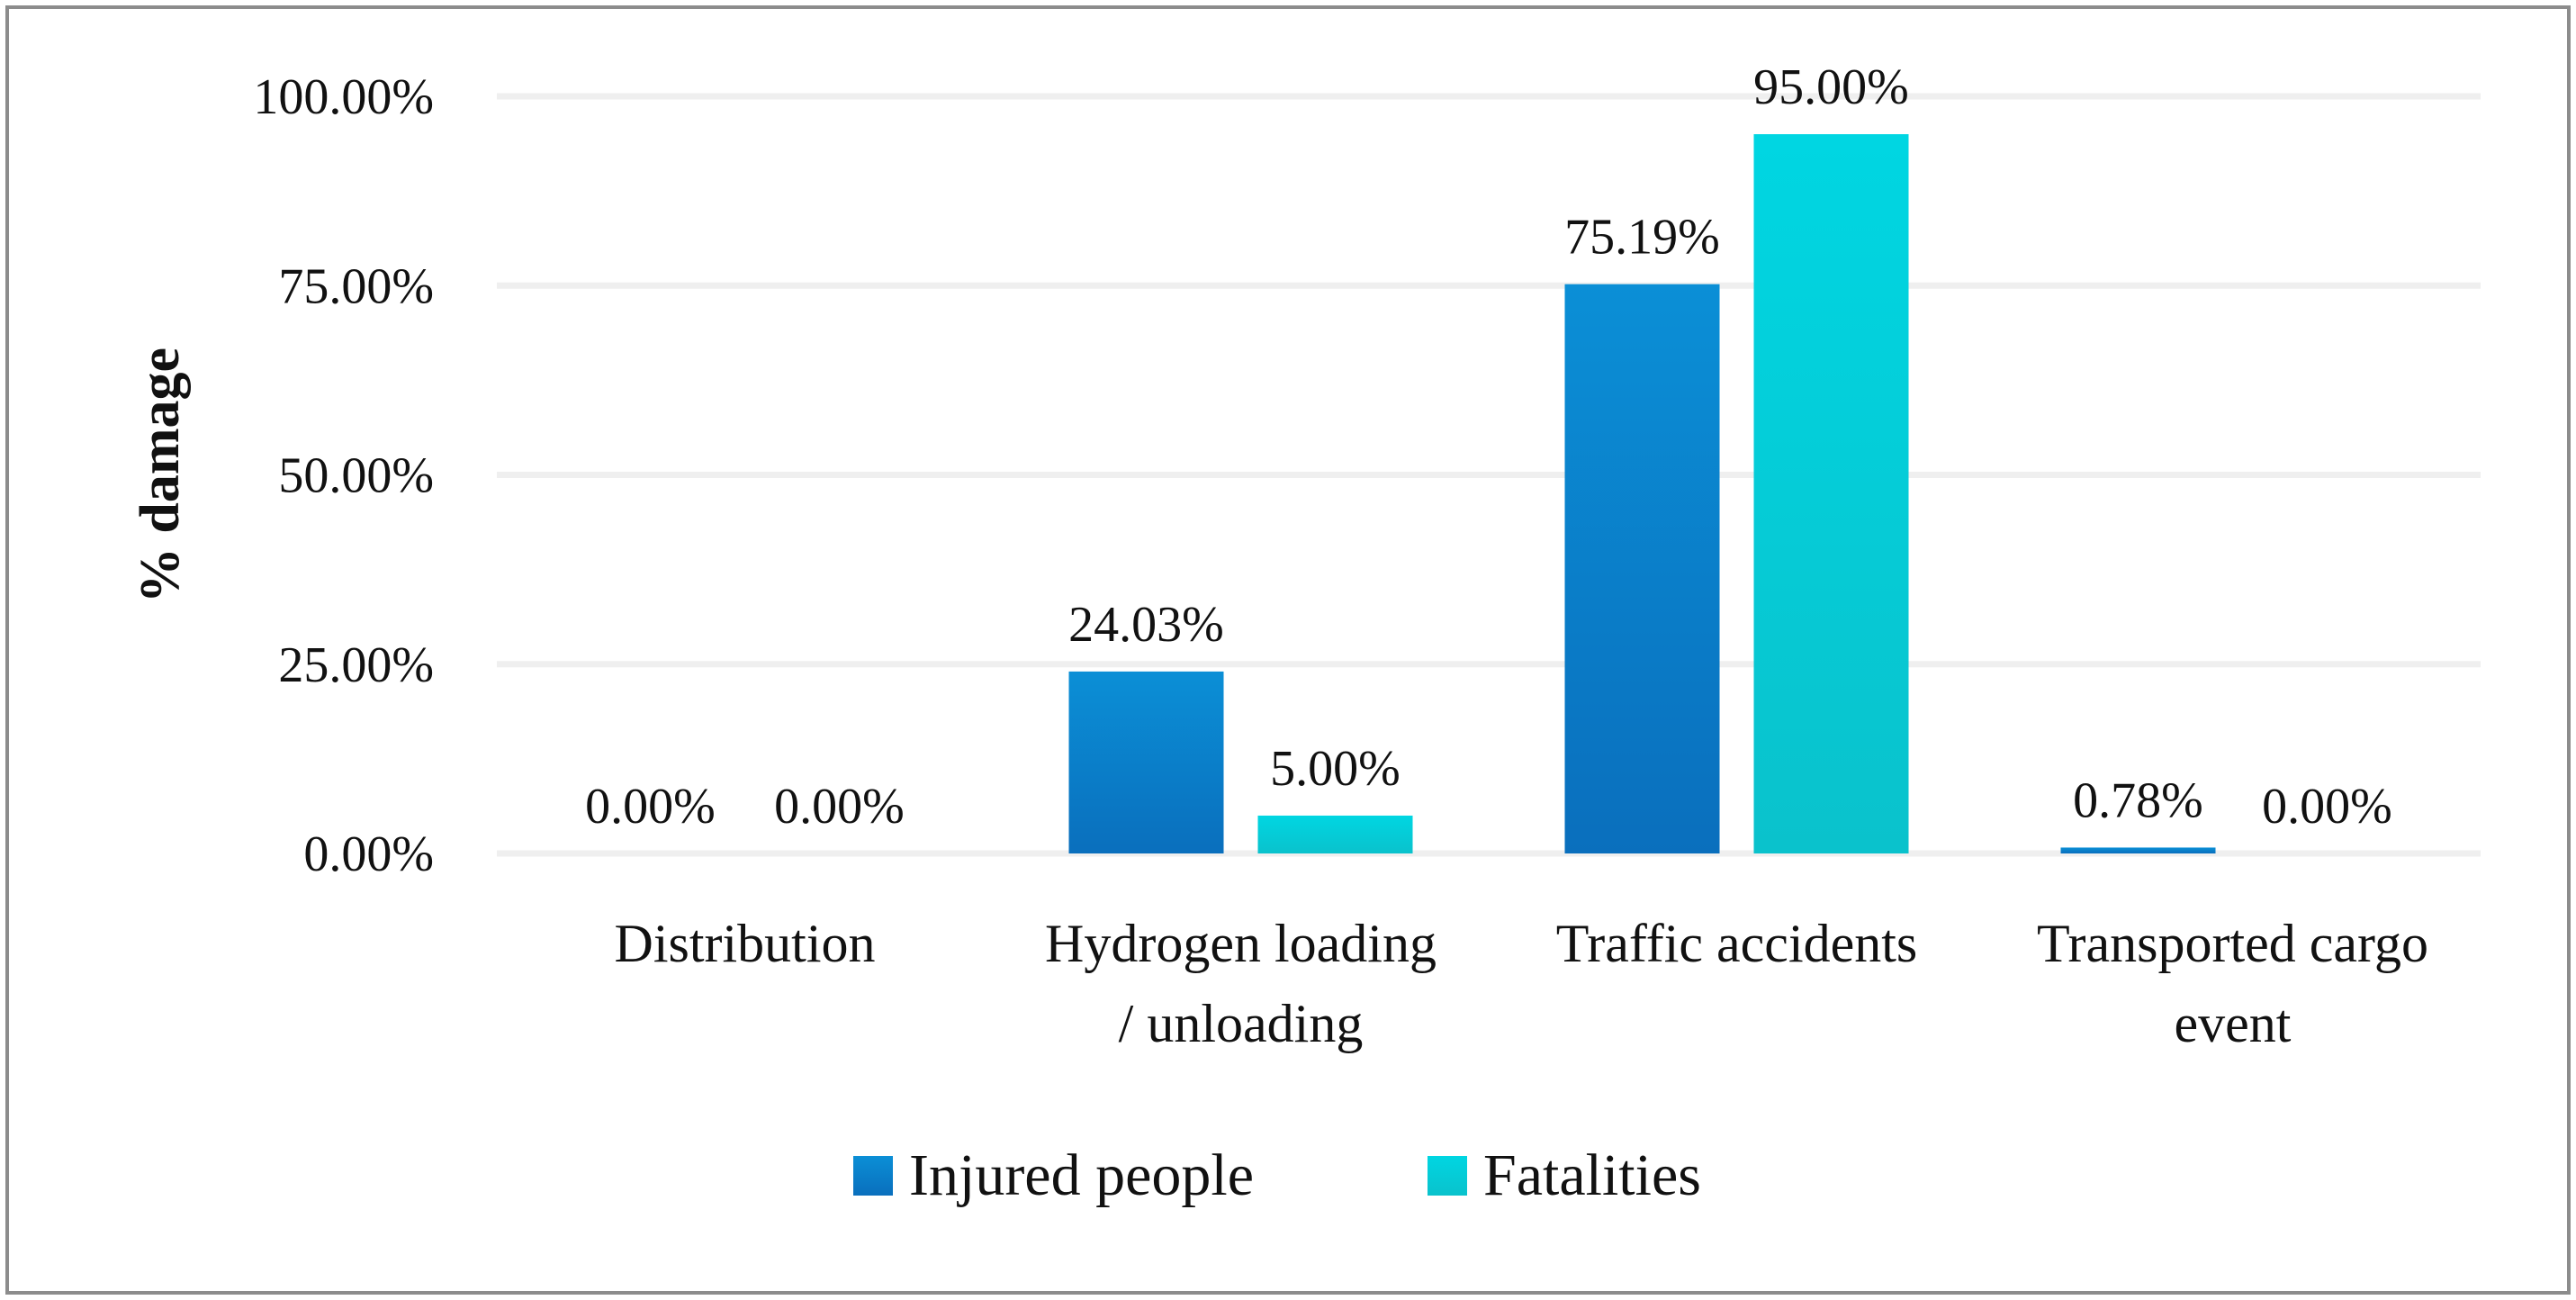 This screenshot has width=2576, height=1300. I want to click on legend-swatch-fatalities, so click(1447, 1176).